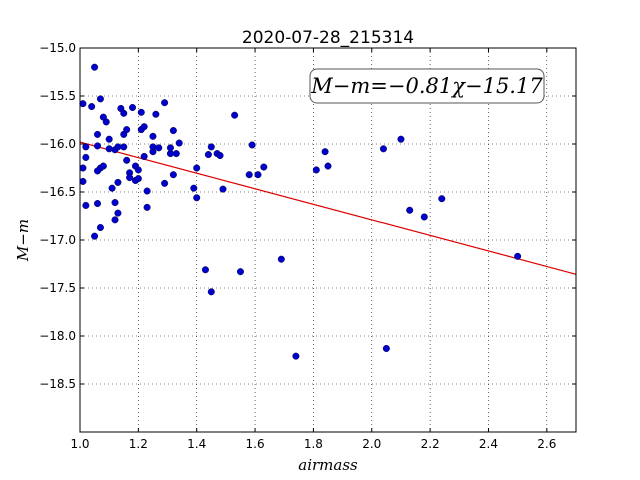 The height and width of the screenshot is (480, 640). Describe the element at coordinates (79, 444) in the screenshot. I see `x-tick-label: 1.0` at that location.